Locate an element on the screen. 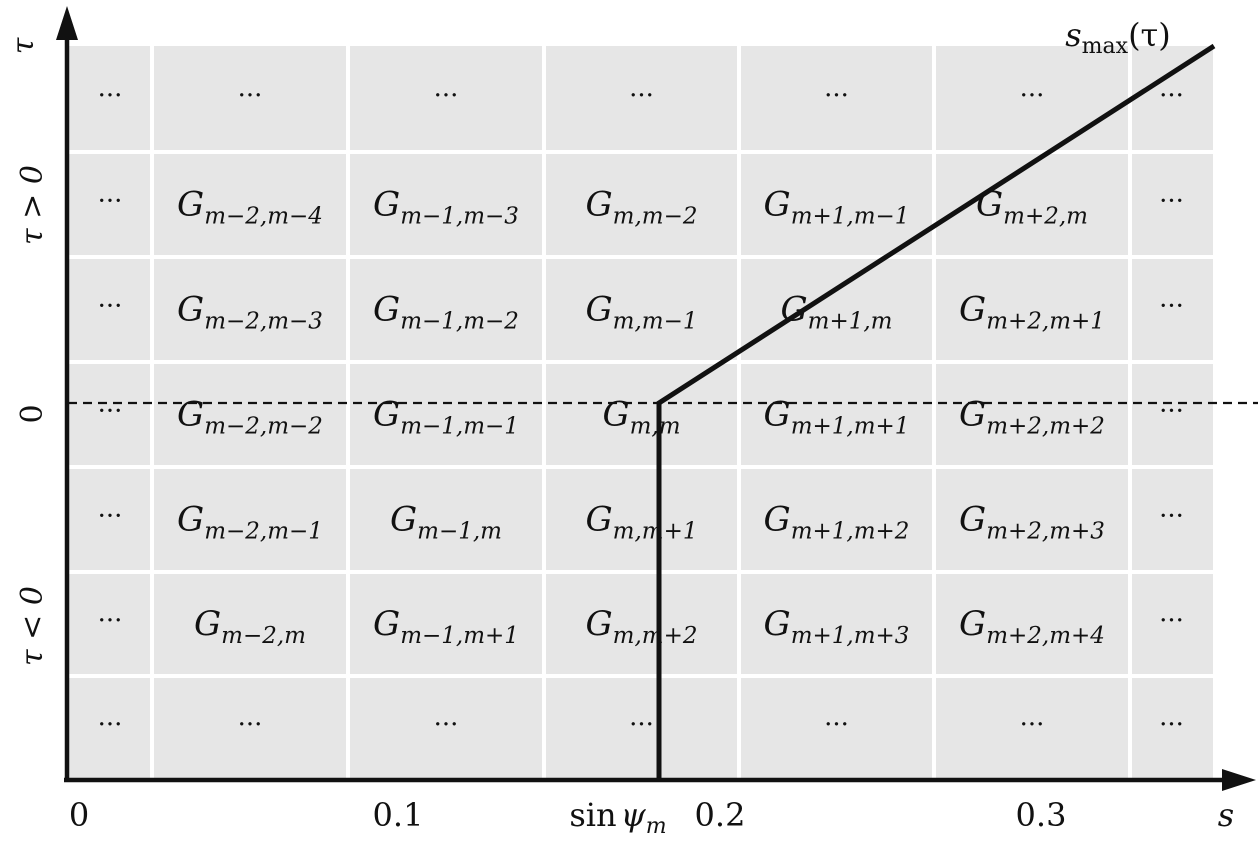 The width and height of the screenshot is (1260, 843). cell-label-g: Gm,m+1 is located at coordinates (641, 522).